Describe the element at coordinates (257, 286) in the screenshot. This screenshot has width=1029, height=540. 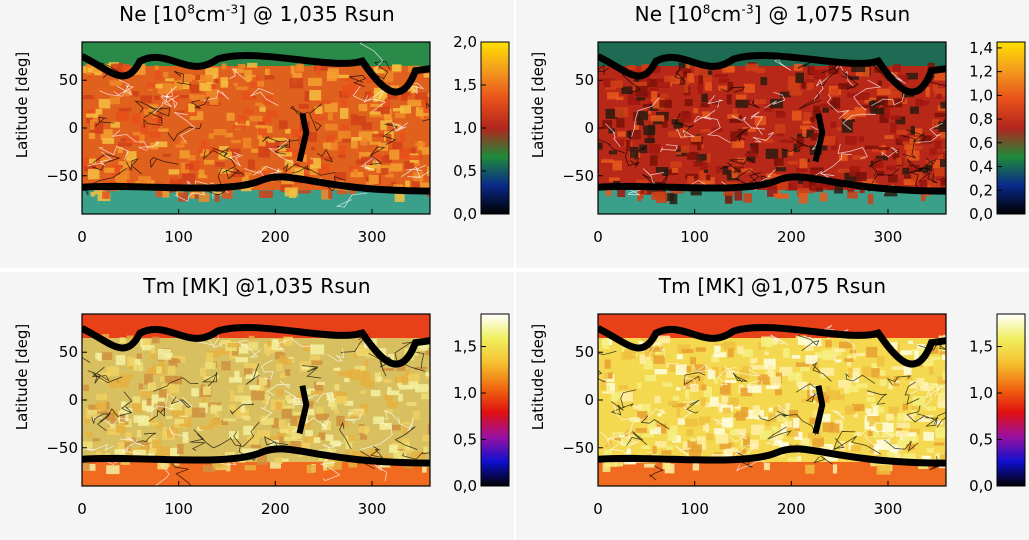
I see `chart-title: Tm [MK] @1,035 Rsun` at that location.